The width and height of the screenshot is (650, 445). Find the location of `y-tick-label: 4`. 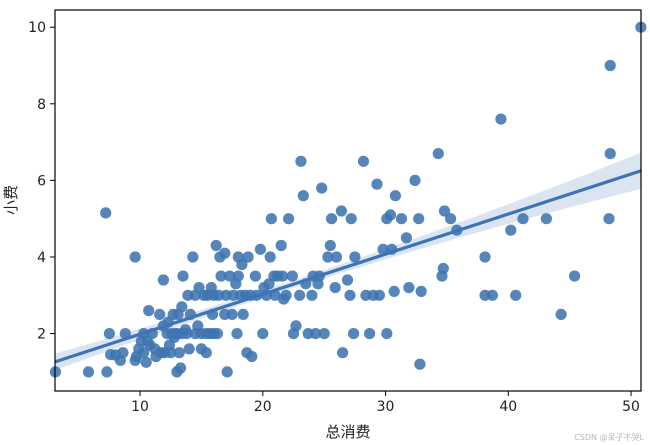

y-tick-label: 4 is located at coordinates (41, 258).